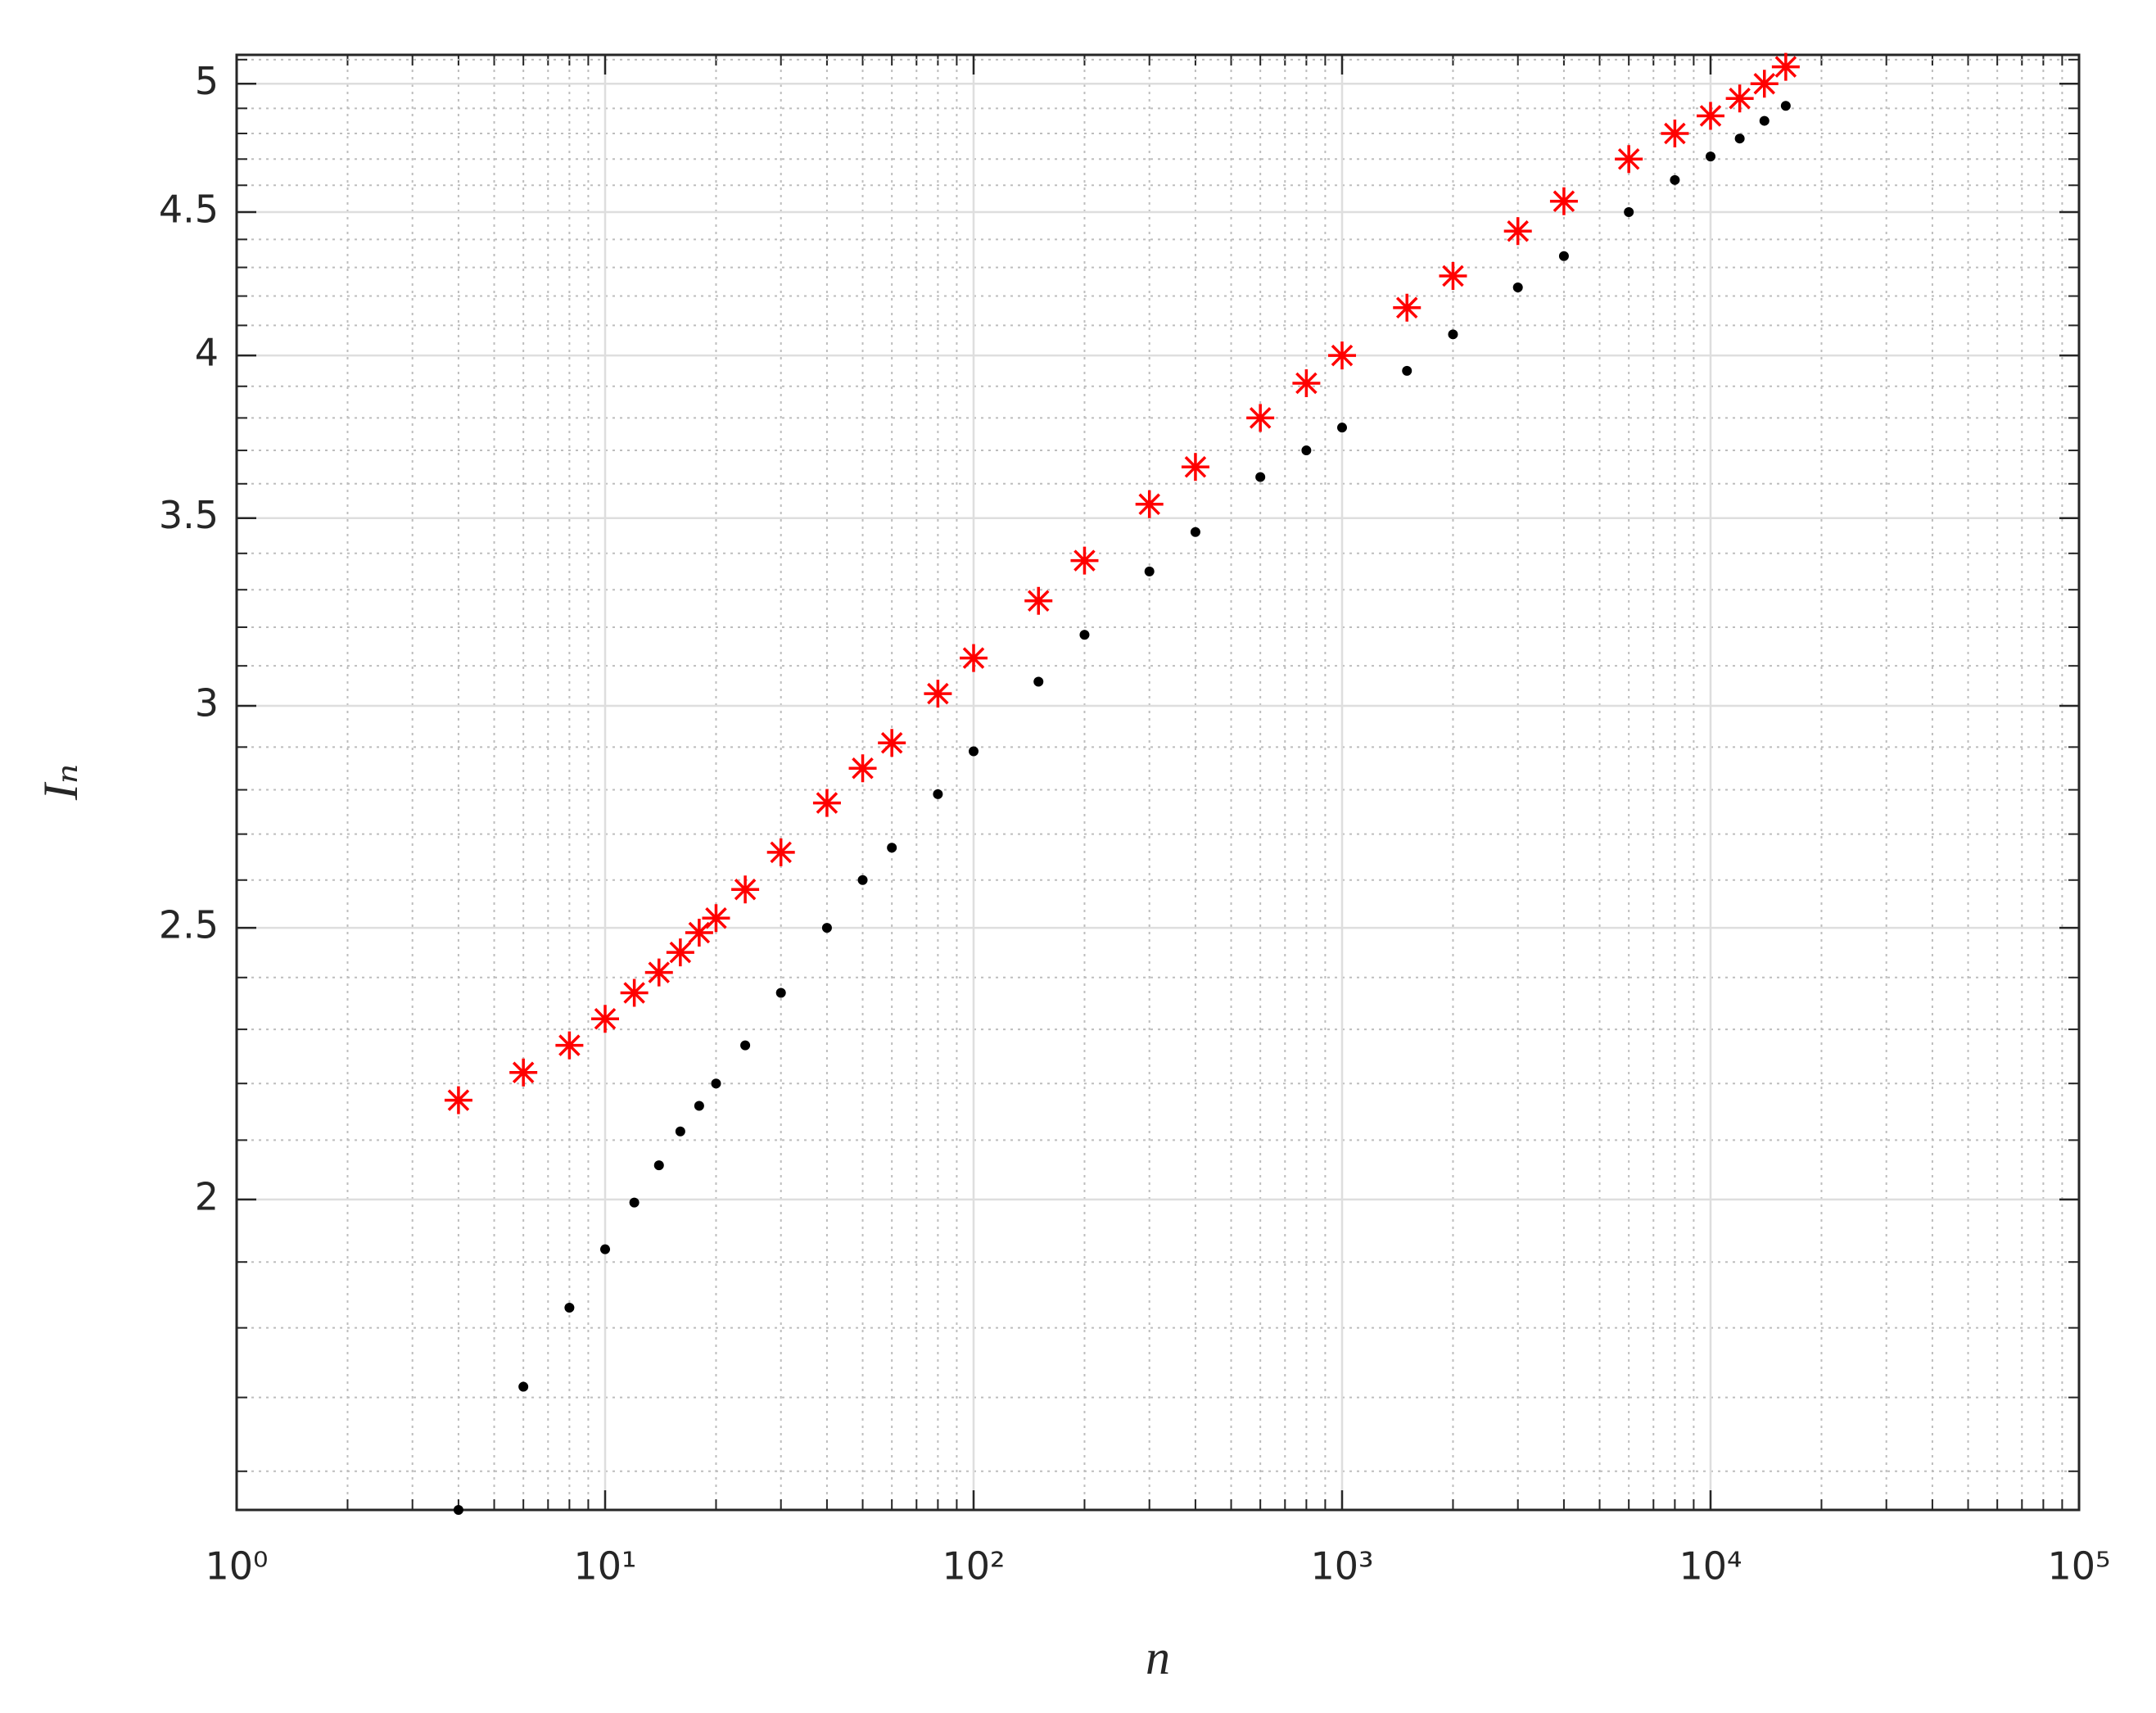 This screenshot has height=1713, width=2156. Describe the element at coordinates (61, 782) in the screenshot. I see `y-axis-label: Iₙ` at that location.